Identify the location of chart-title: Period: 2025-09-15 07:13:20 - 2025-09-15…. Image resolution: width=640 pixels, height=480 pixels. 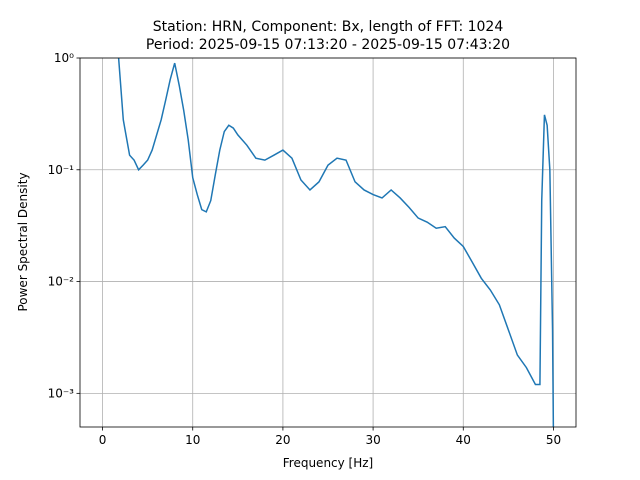
(328, 45).